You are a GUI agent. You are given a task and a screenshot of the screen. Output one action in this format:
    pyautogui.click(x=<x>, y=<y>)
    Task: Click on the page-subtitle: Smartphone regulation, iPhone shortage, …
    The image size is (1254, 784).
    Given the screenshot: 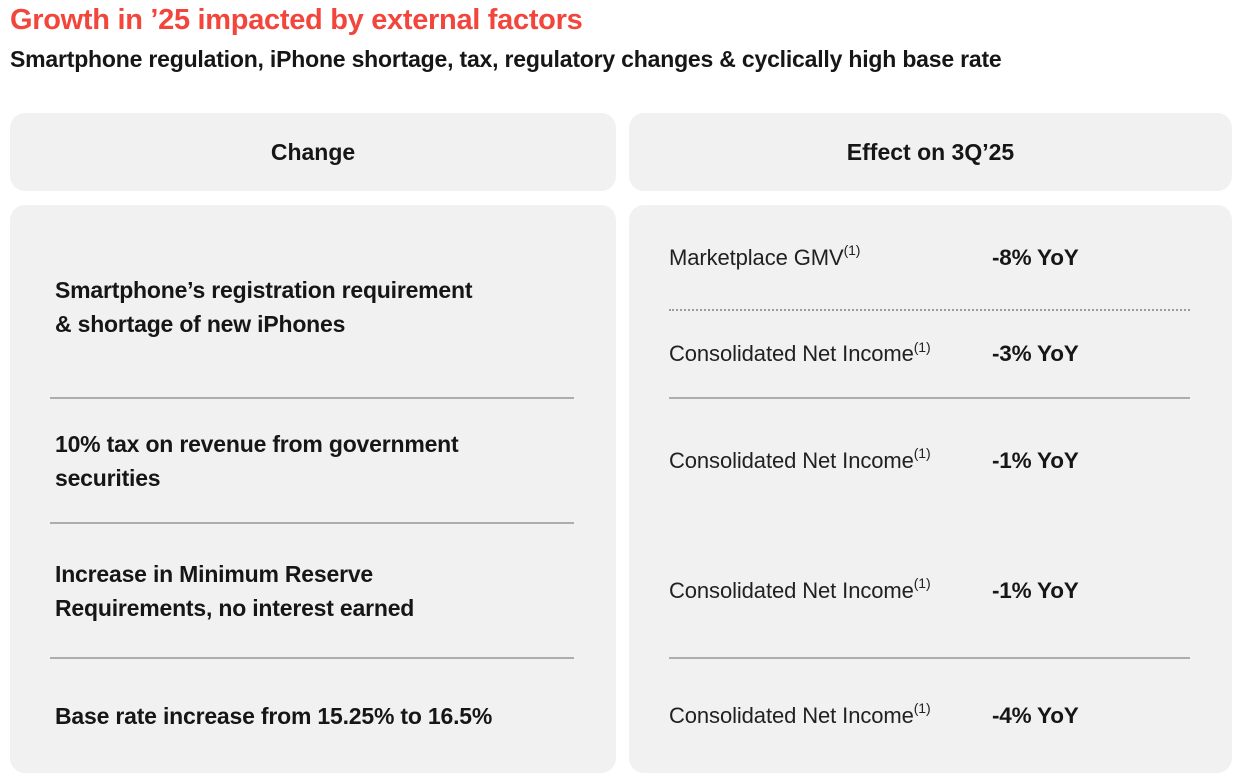 What is the action you would take?
    pyautogui.click(x=506, y=59)
    